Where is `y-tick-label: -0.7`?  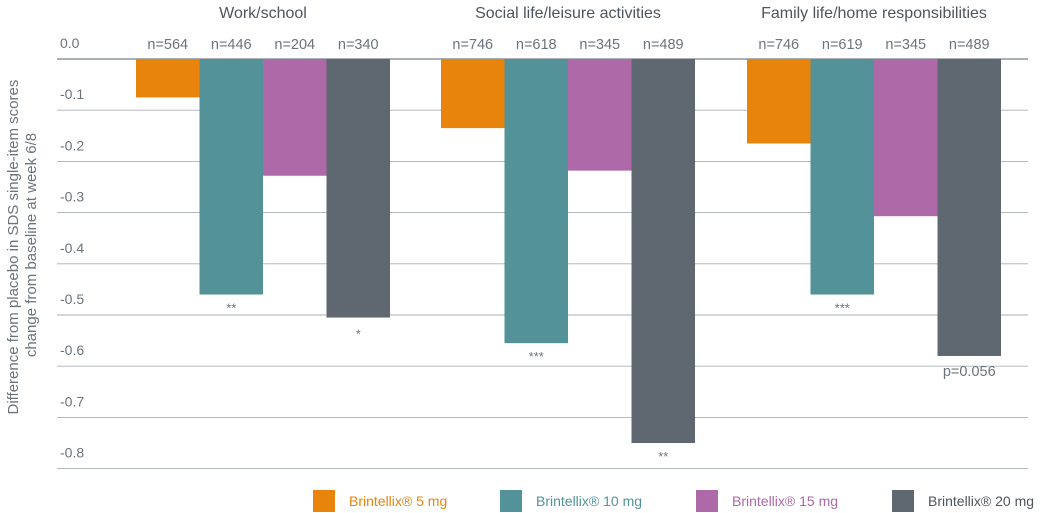
y-tick-label: -0.7 is located at coordinates (72, 401).